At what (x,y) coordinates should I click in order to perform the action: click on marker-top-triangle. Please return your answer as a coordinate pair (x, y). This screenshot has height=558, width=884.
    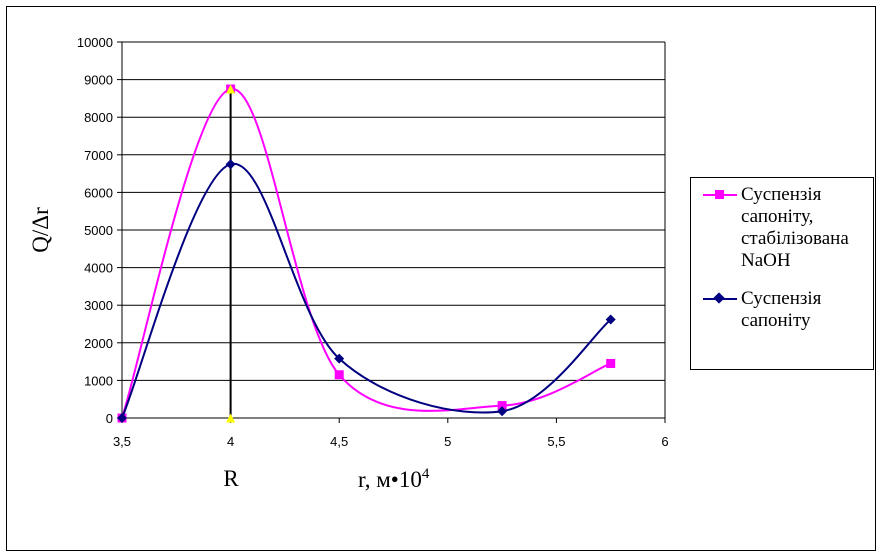
    Looking at the image, I should click on (231, 89).